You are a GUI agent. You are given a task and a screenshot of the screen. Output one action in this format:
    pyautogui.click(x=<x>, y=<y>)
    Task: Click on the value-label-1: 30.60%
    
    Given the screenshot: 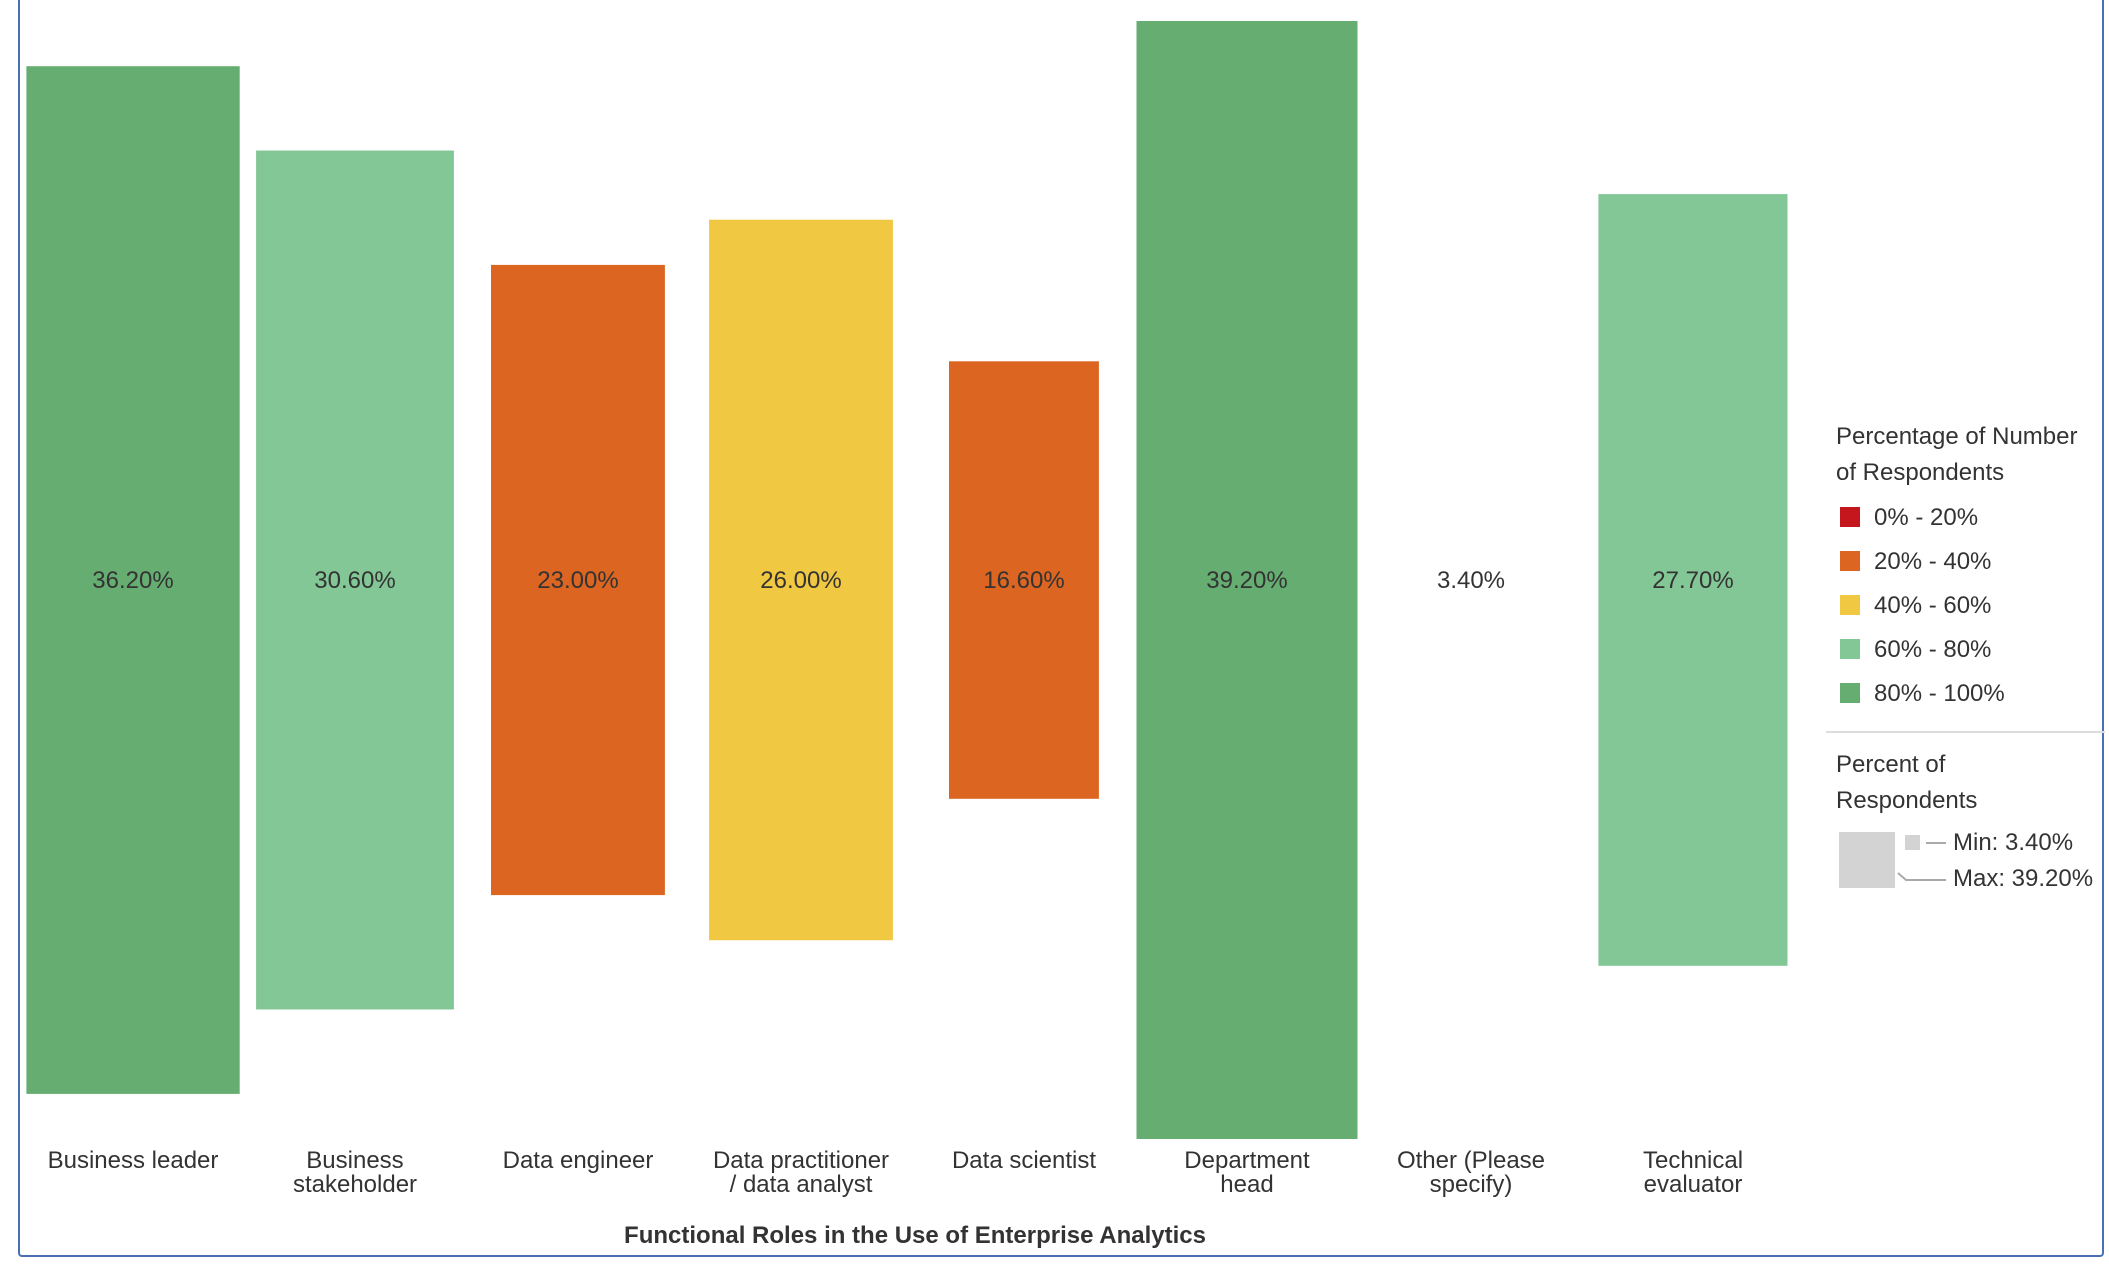 What is the action you would take?
    pyautogui.click(x=354, y=580)
    